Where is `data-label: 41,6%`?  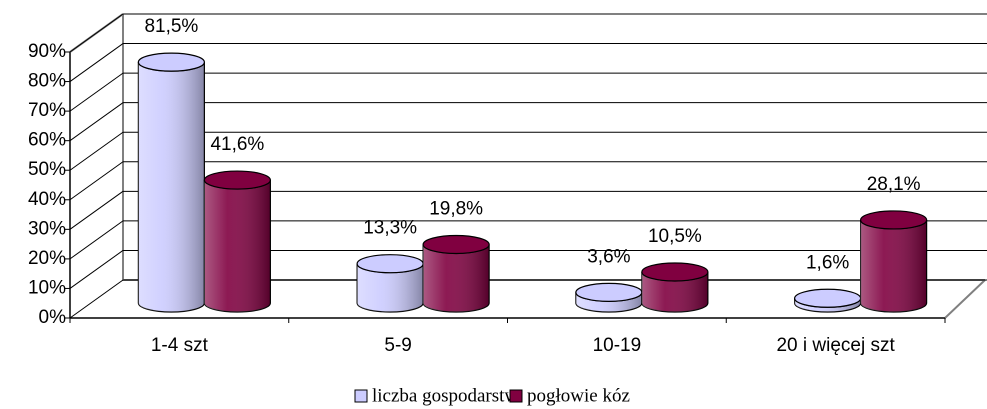
data-label: 41,6% is located at coordinates (237, 144).